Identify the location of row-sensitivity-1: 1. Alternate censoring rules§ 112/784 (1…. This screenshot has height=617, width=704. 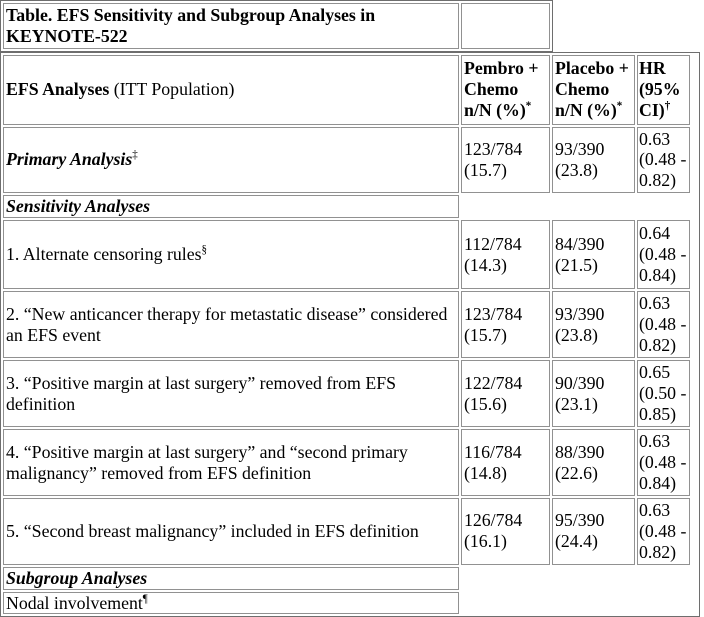
(350, 255).